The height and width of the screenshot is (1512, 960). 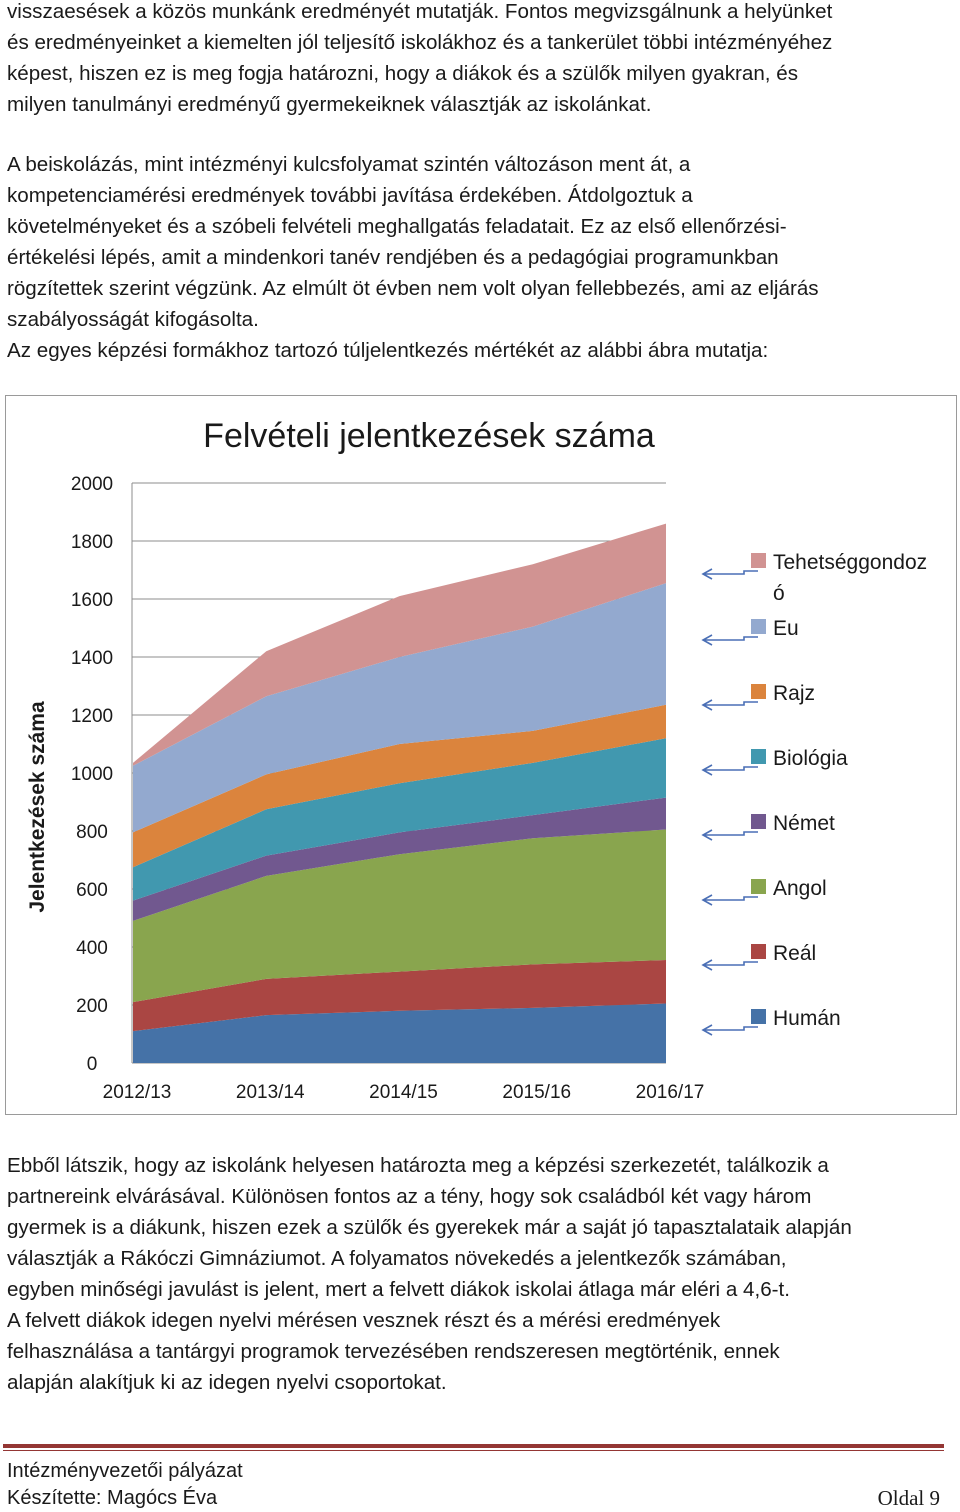 What do you see at coordinates (399, 1033) in the screenshot?
I see `area-humán` at bounding box center [399, 1033].